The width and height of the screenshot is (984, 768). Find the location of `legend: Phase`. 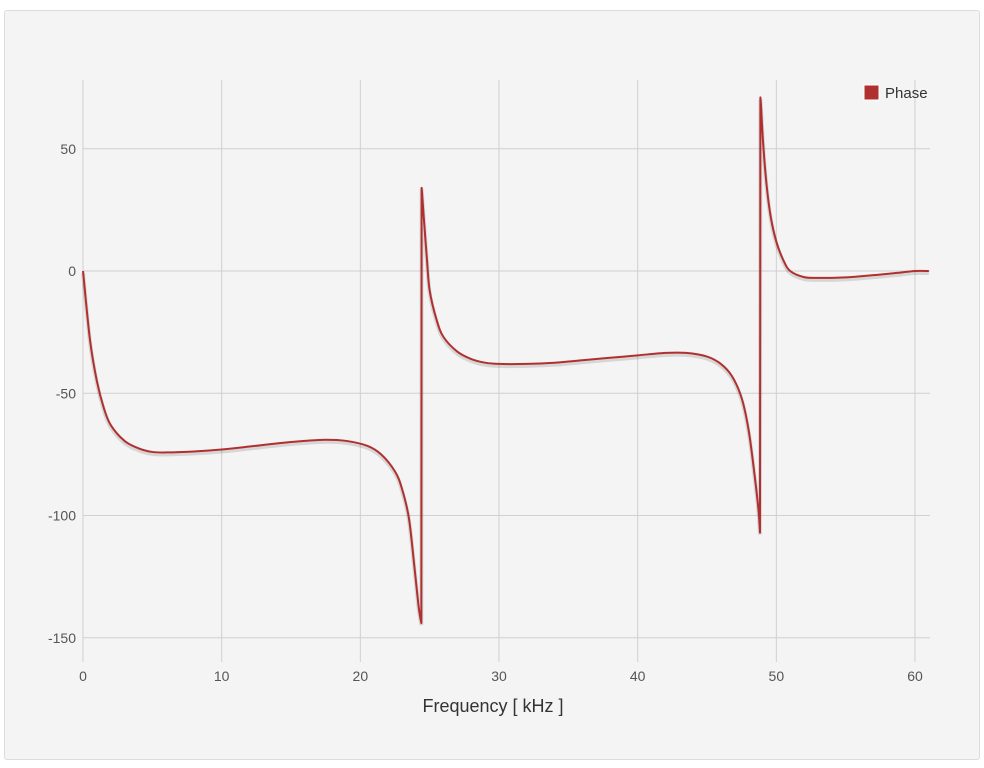

legend: Phase is located at coordinates (895, 93).